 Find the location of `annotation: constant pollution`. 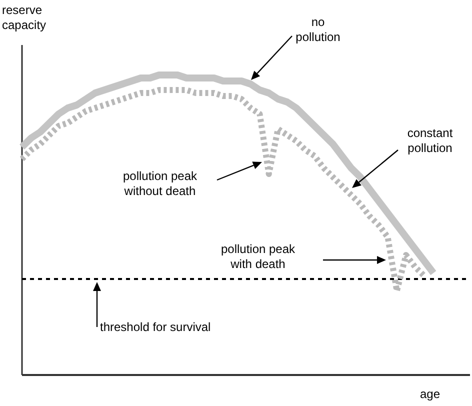

annotation: constant pollution is located at coordinates (430, 140).